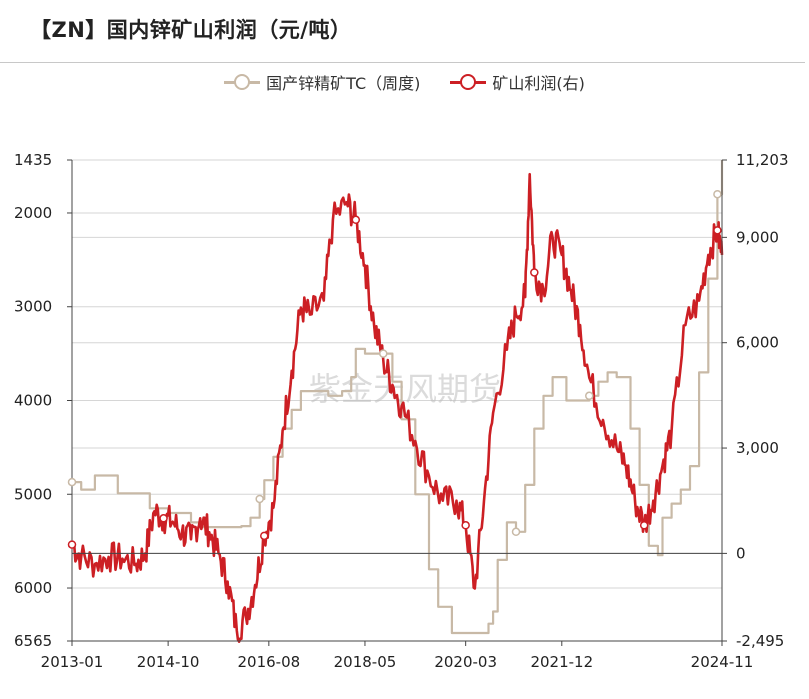  What do you see at coordinates (33, 588) in the screenshot?
I see `left-tick-label-5: 6000` at bounding box center [33, 588].